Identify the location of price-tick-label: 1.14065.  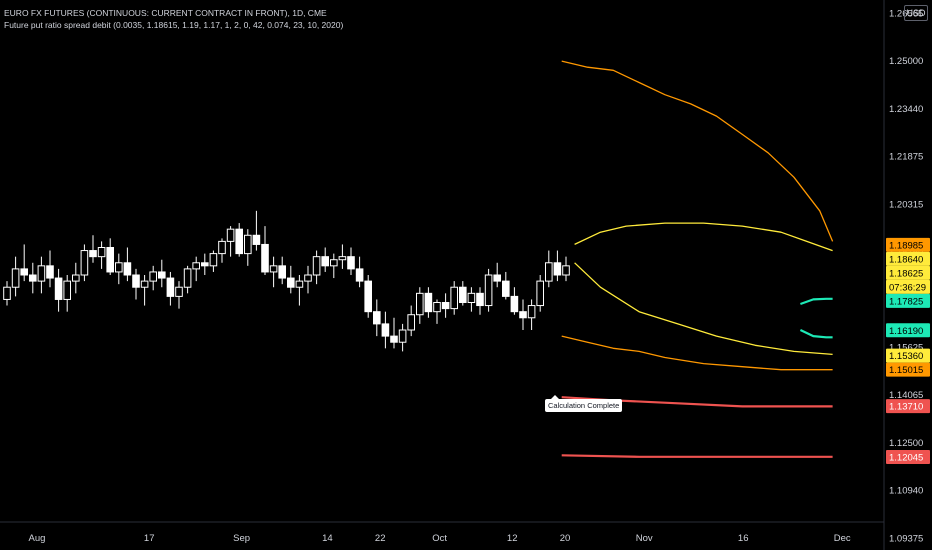
(906, 395).